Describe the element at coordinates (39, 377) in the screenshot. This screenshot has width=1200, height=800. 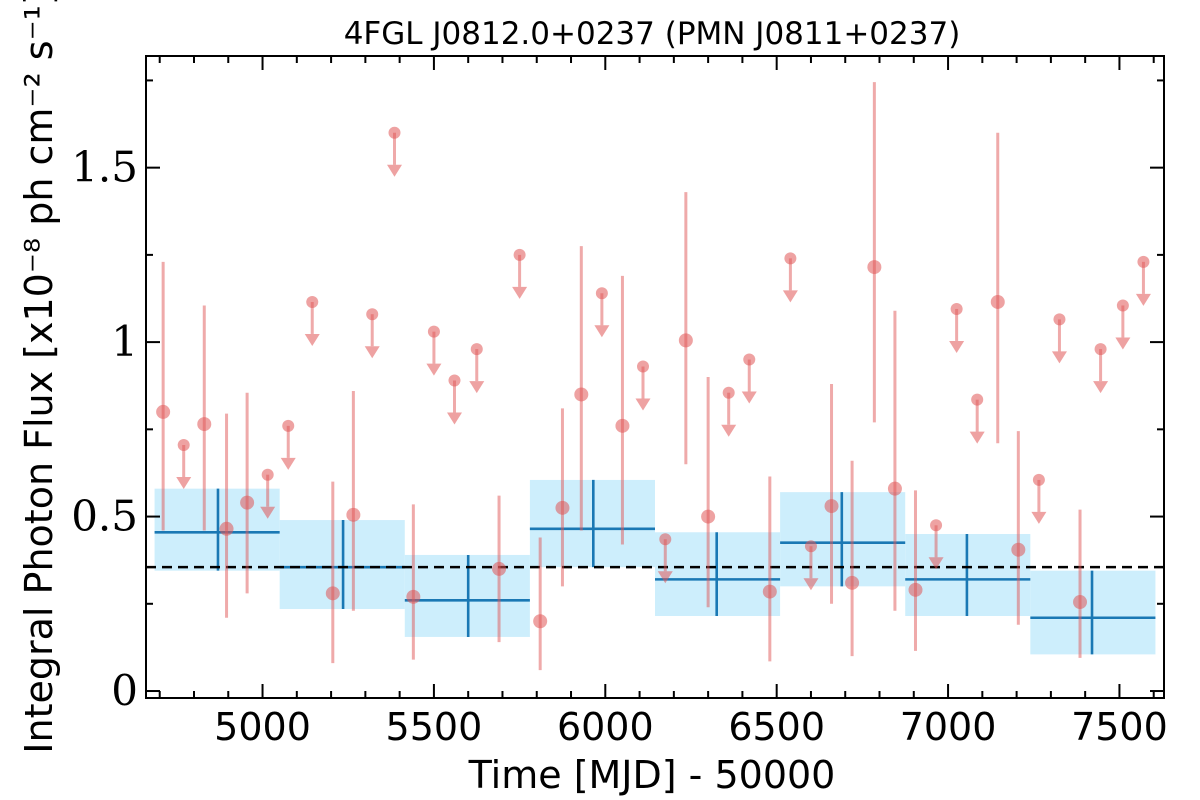
I see `y-axis-label: Integral Photon Flux [x10⁻⁸ ph cm⁻² s⁻¹]` at that location.